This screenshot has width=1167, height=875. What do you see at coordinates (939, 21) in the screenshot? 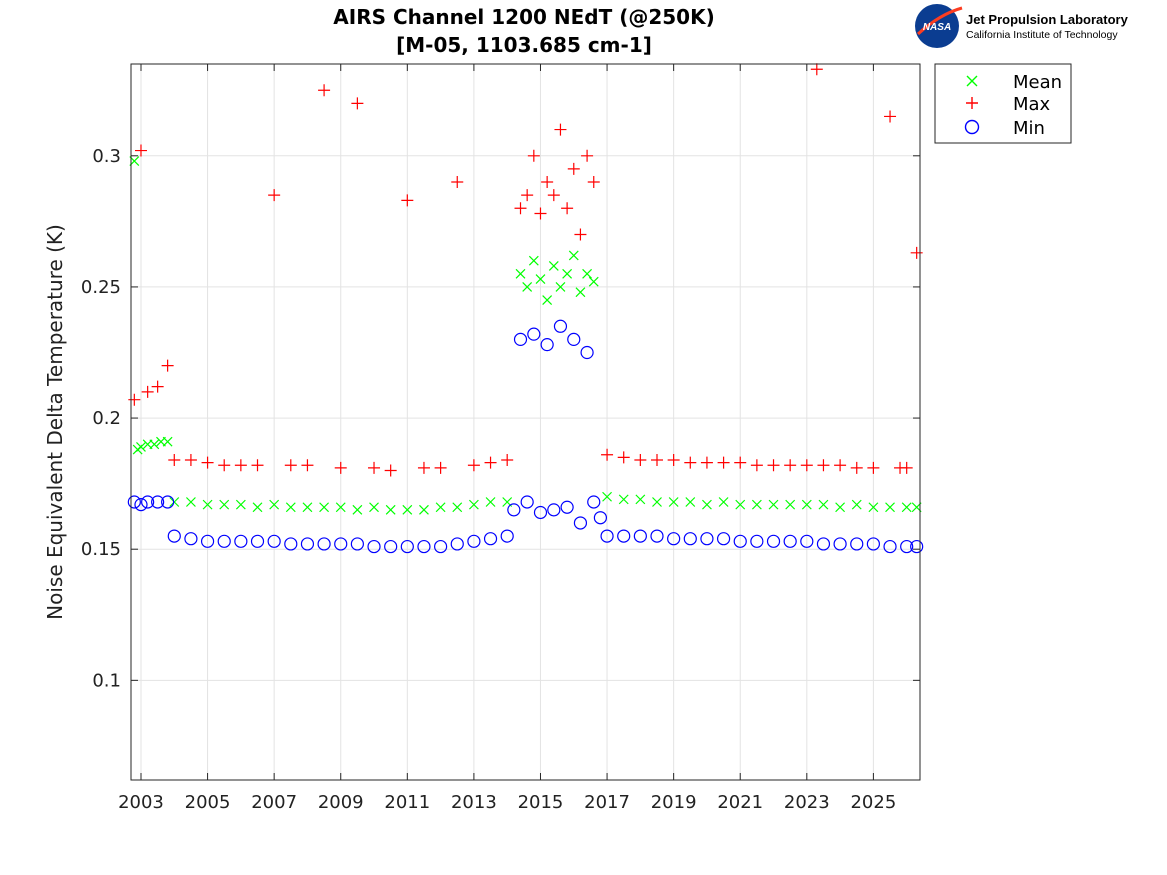
I see `nasa-swoosh-icon` at bounding box center [939, 21].